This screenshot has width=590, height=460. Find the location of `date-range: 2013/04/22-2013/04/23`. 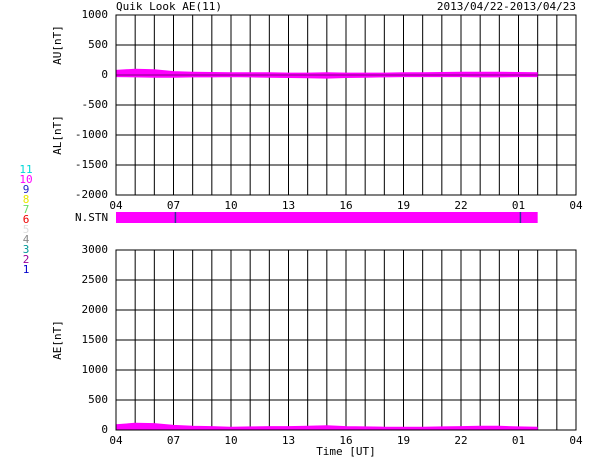

date-range: 2013/04/22-2013/04/23 is located at coordinates (506, 6).